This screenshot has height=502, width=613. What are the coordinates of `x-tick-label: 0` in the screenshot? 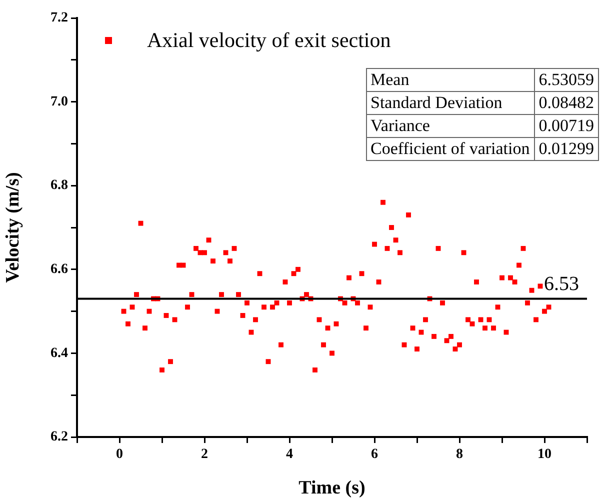 It's located at (119, 454).